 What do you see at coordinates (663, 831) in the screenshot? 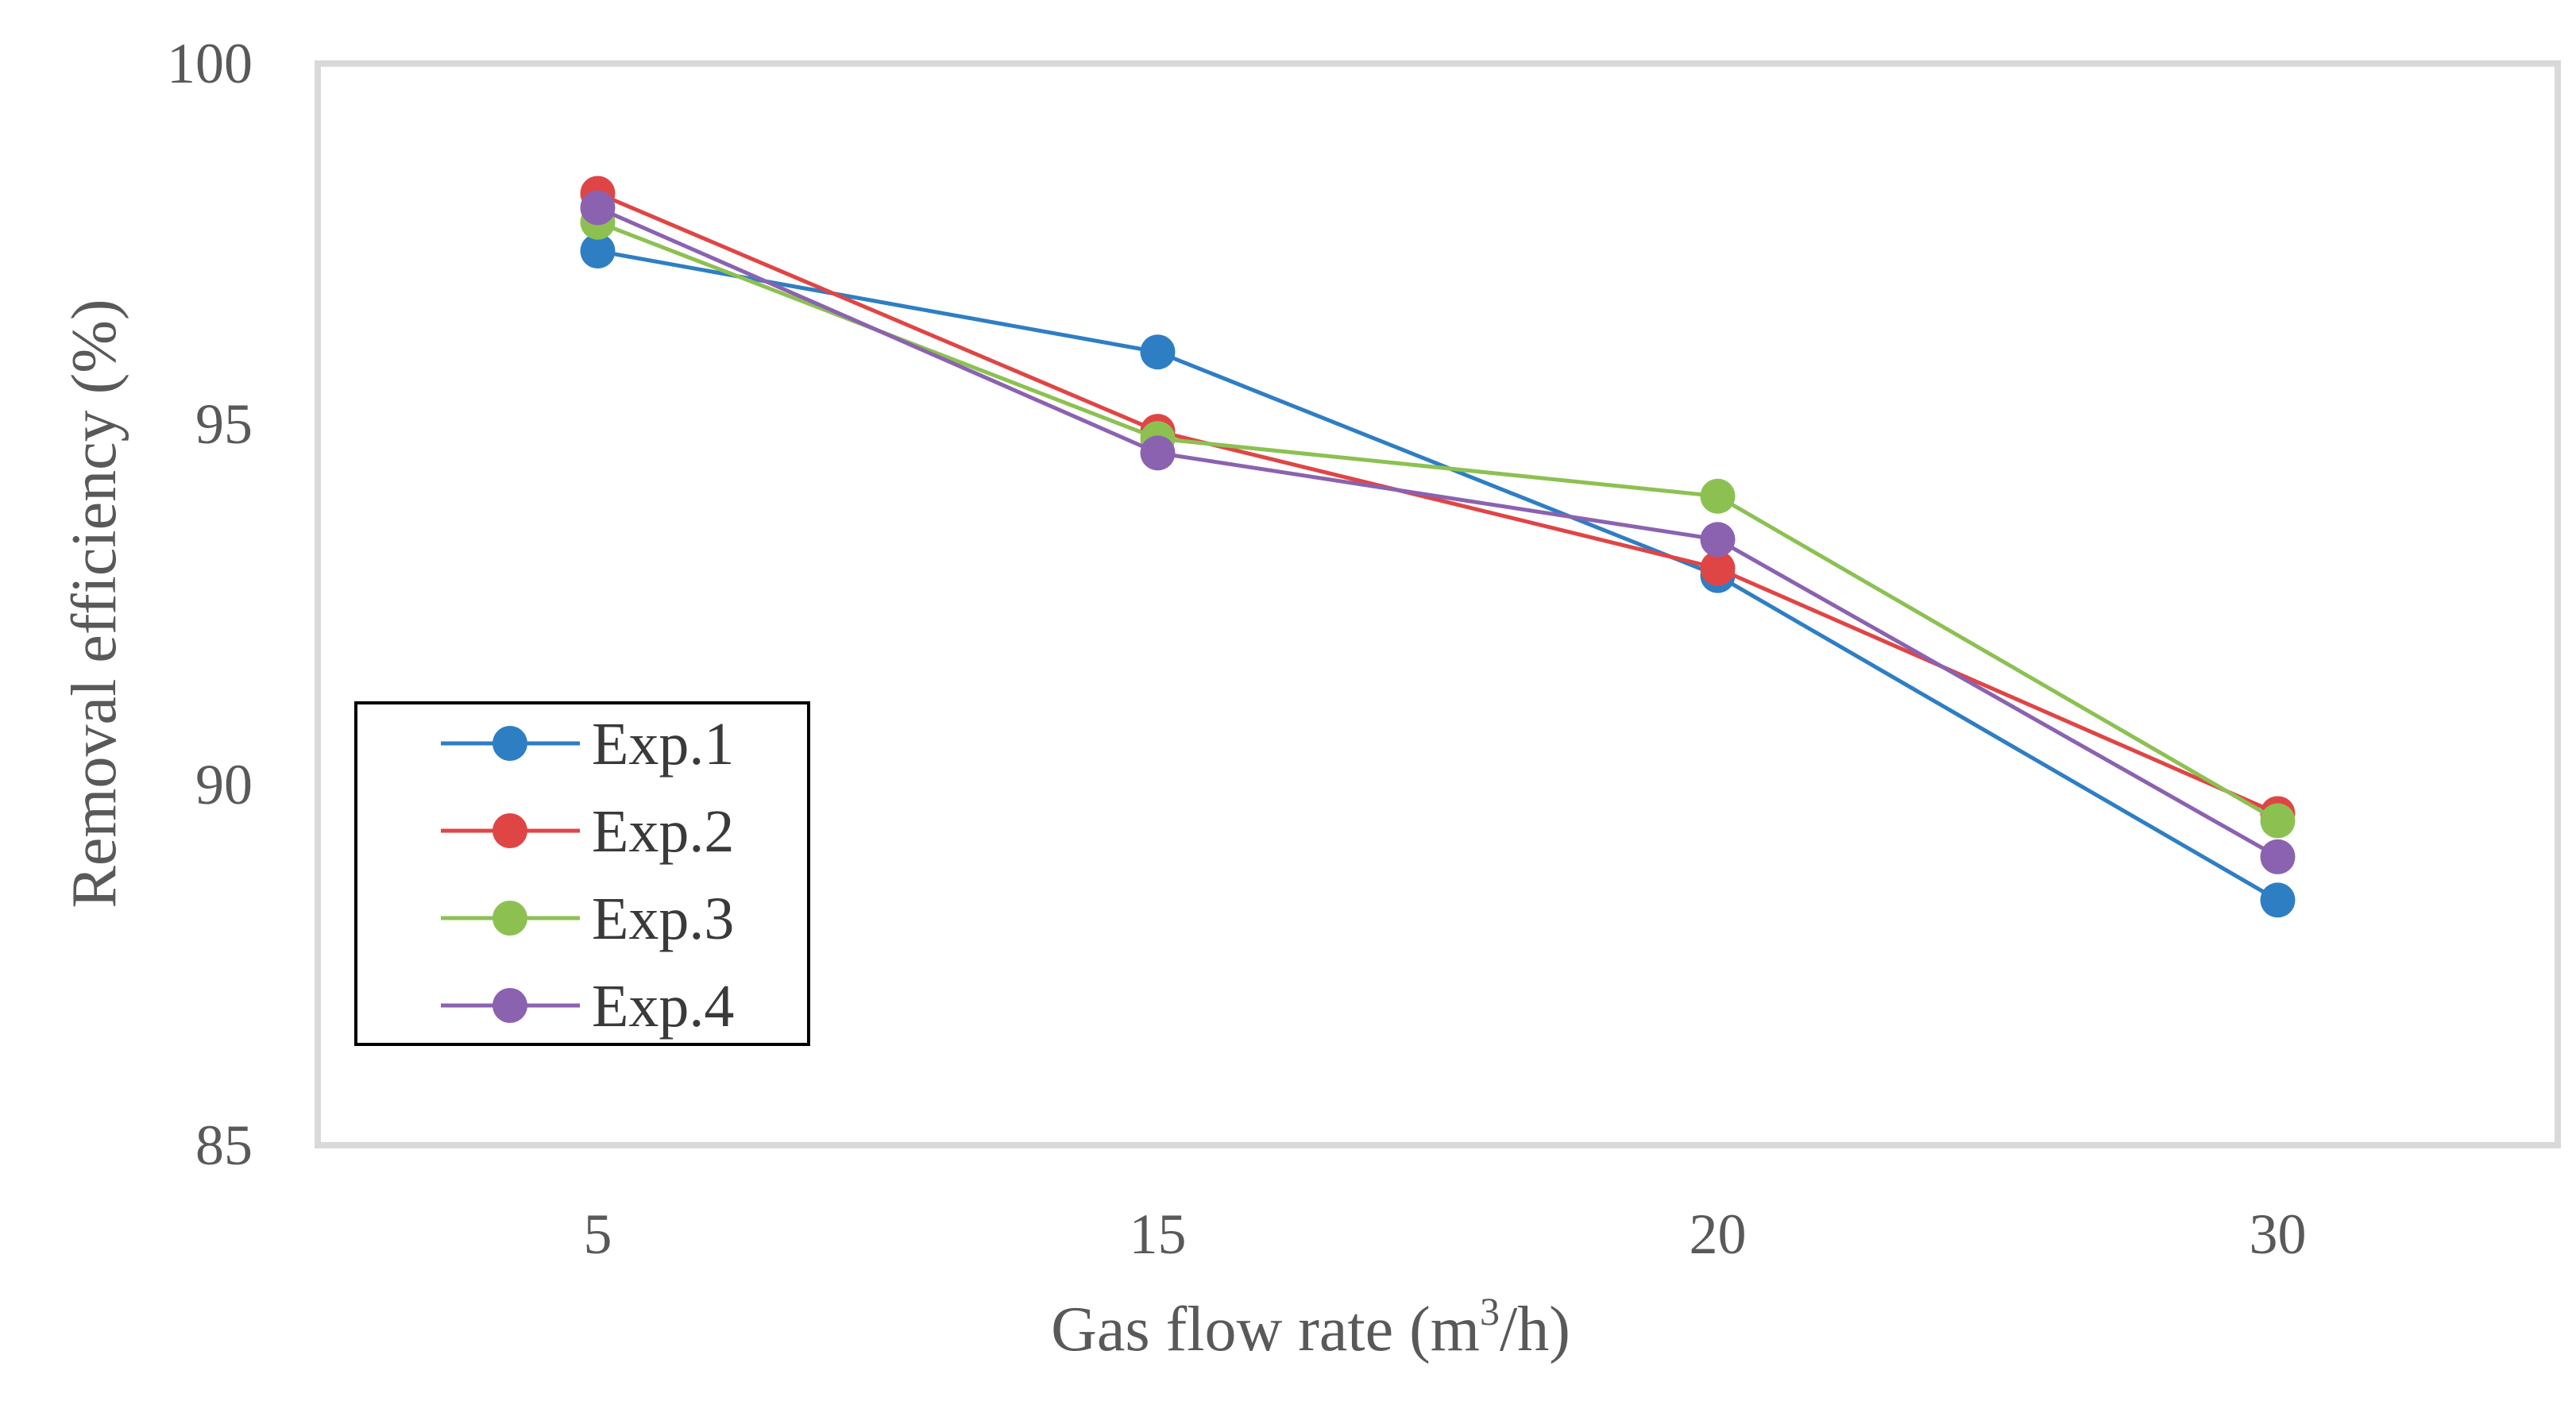
I see `legend-label: Exp.2` at bounding box center [663, 831].